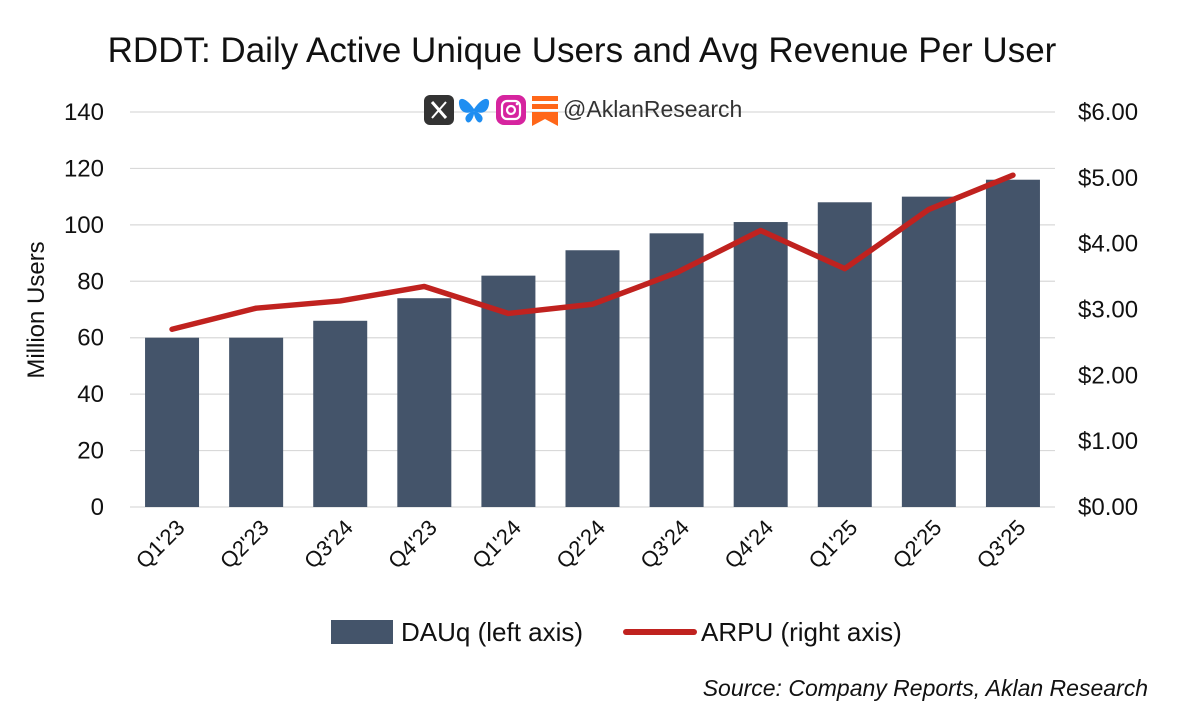  Describe the element at coordinates (439, 110) in the screenshot. I see `x-logo-icon` at that location.